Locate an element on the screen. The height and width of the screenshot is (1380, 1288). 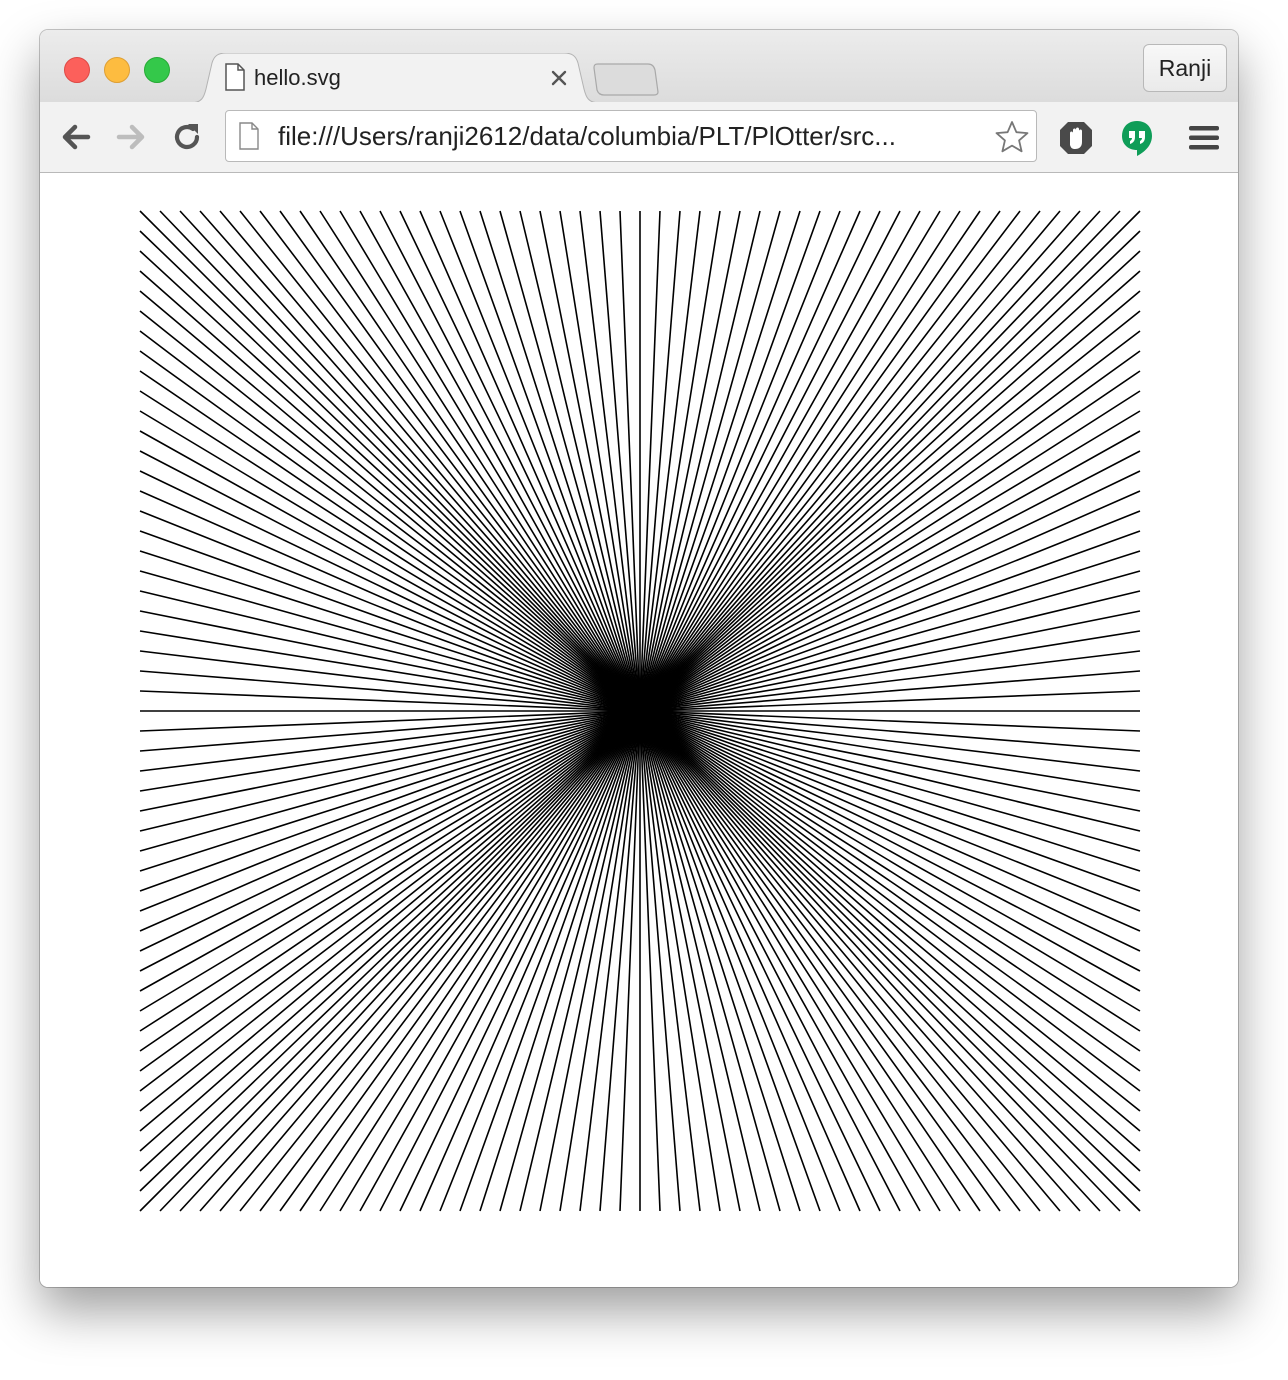
title-bar: hello.svg Ranji is located at coordinates (639, 66).